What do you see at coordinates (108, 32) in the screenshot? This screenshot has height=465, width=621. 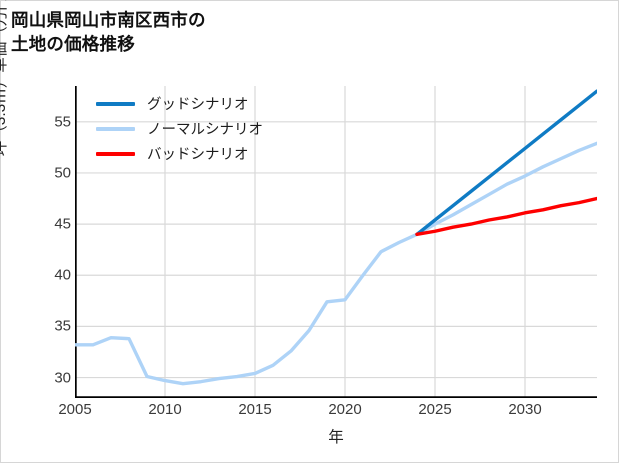 I see `page-title: 岡山県岡山市南区西市の 土地の価格推移` at bounding box center [108, 32].